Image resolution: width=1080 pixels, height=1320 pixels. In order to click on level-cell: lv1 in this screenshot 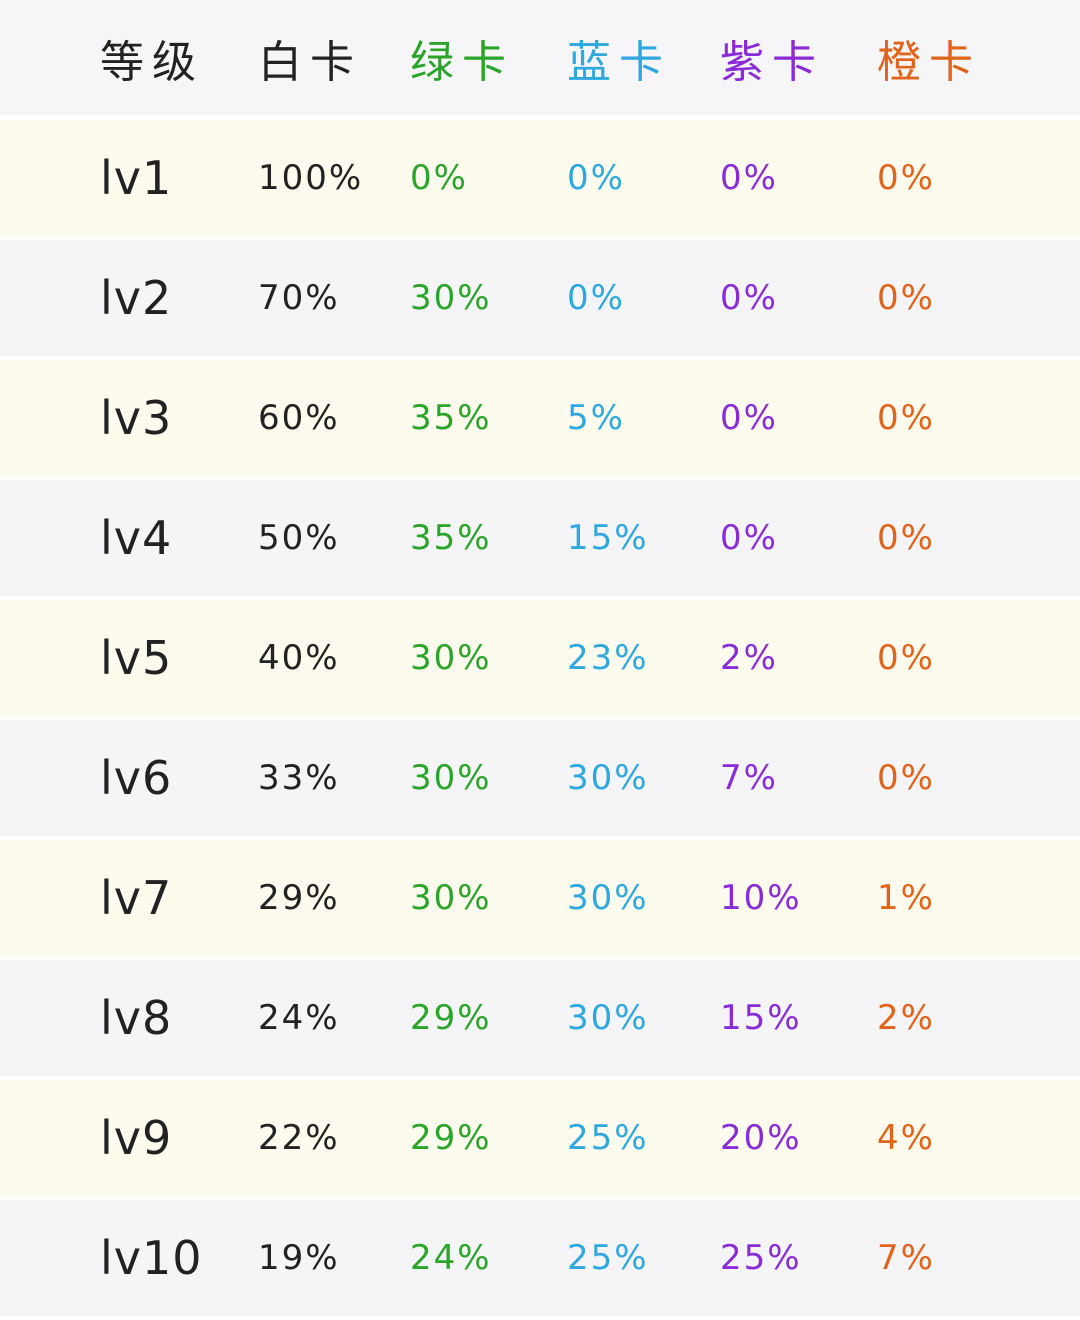, I will do `click(136, 178)`.